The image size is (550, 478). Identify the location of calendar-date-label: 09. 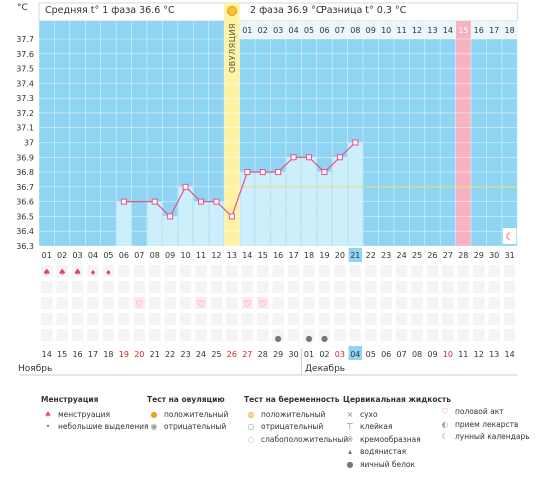
(432, 354).